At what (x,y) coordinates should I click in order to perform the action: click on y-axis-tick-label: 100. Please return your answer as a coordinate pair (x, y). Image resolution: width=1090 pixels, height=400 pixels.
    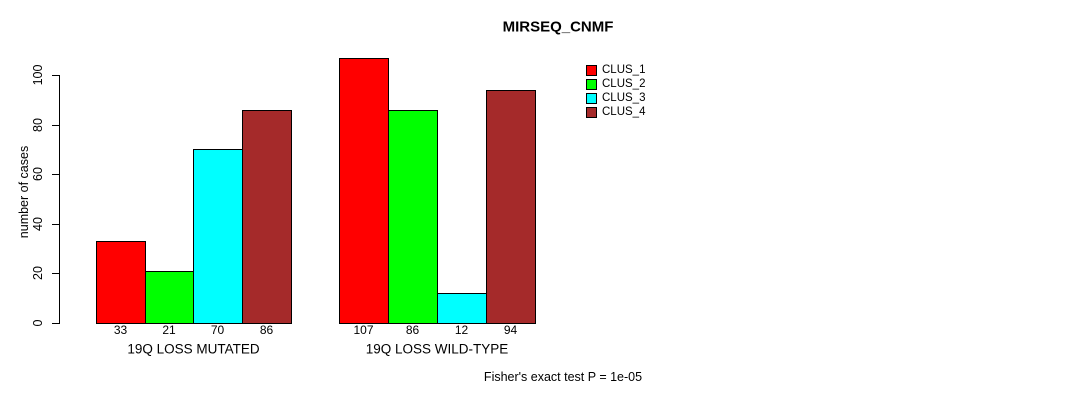
    Looking at the image, I should click on (38, 75).